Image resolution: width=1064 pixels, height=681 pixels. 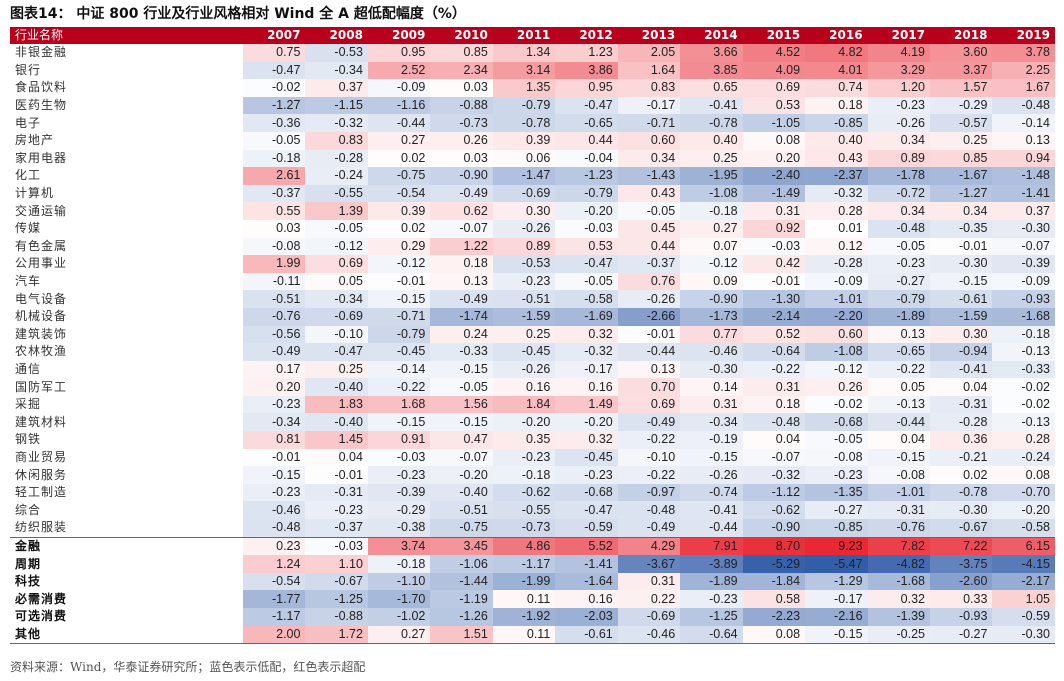 I want to click on year-header: 2019, so click(x=1023, y=35).